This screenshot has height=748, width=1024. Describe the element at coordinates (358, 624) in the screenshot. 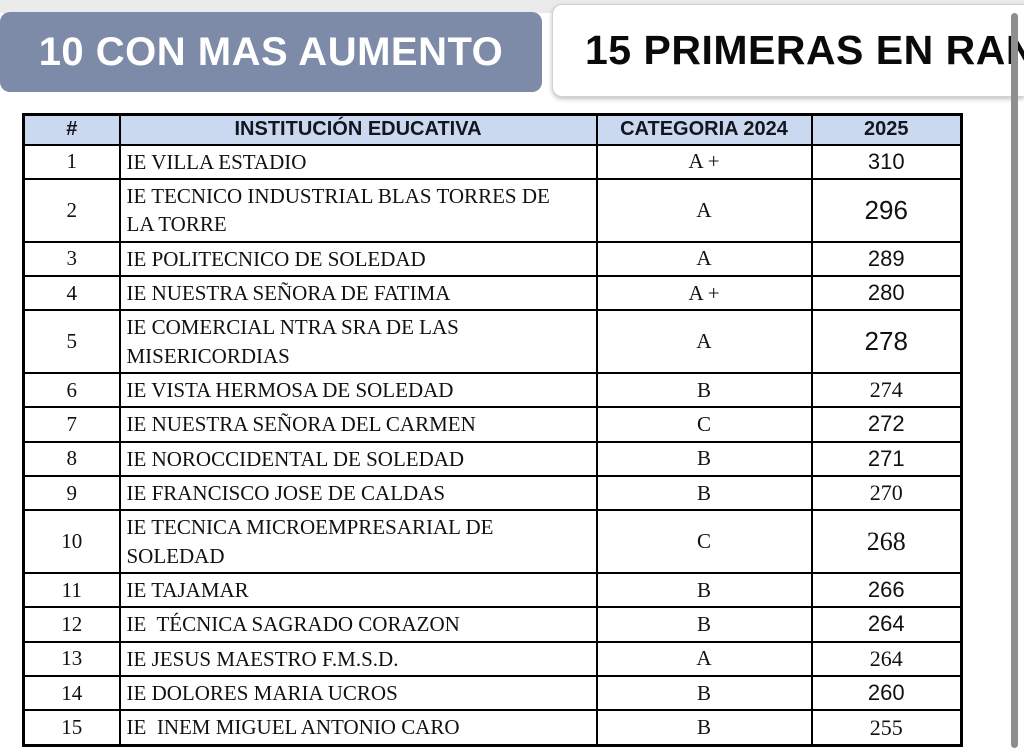

I see `institution-cell: IE TÉCNICA SAGRADO CORAZON` at that location.